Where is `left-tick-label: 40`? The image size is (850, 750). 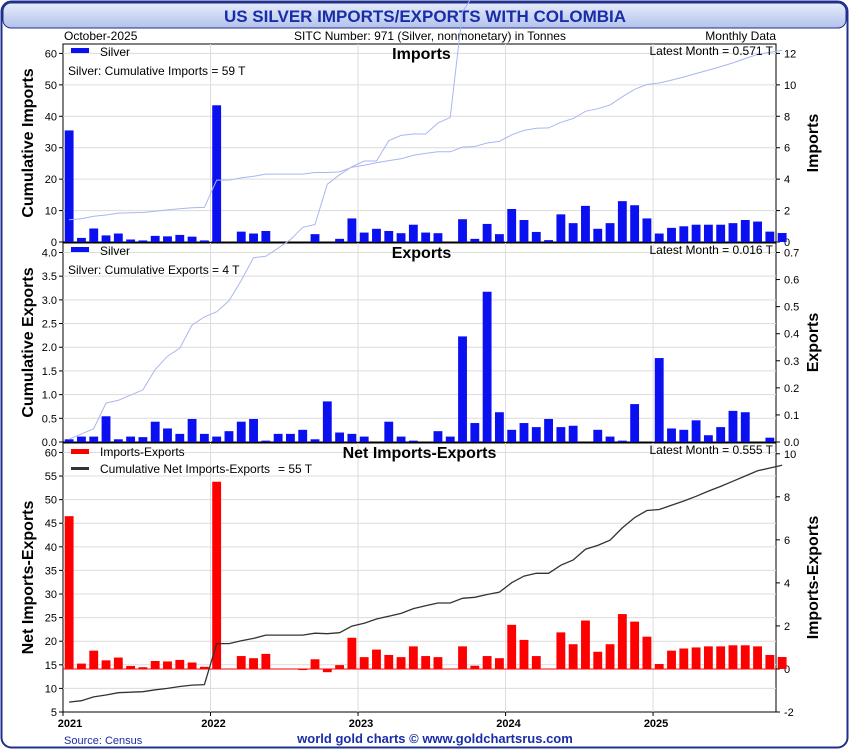 left-tick-label: 40 is located at coordinates (51, 548).